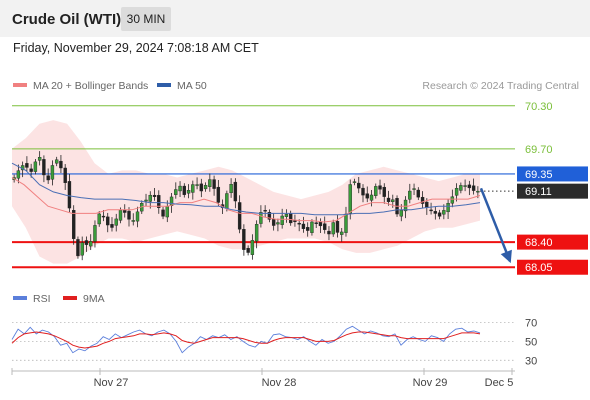 The width and height of the screenshot is (590, 400). What do you see at coordinates (506, 256) in the screenshot?
I see `forecast-arrow-head` at bounding box center [506, 256].